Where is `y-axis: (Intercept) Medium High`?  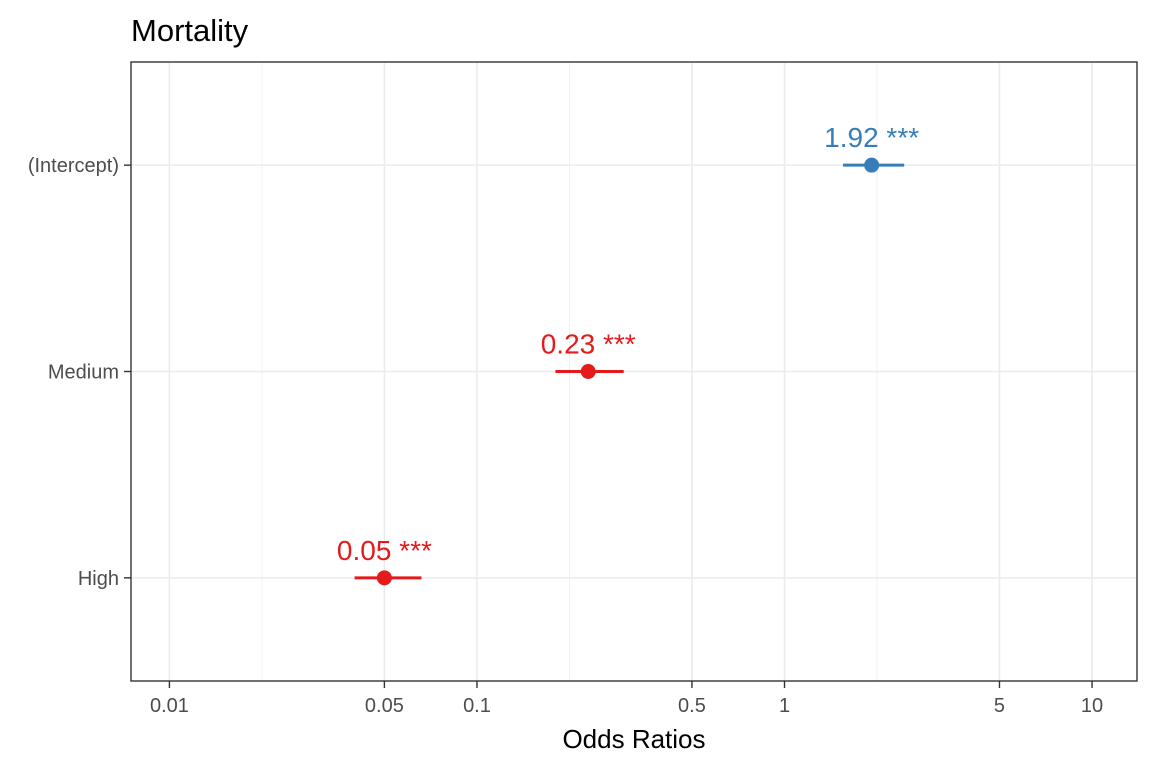 y-axis: (Intercept) Medium High is located at coordinates (79, 372).